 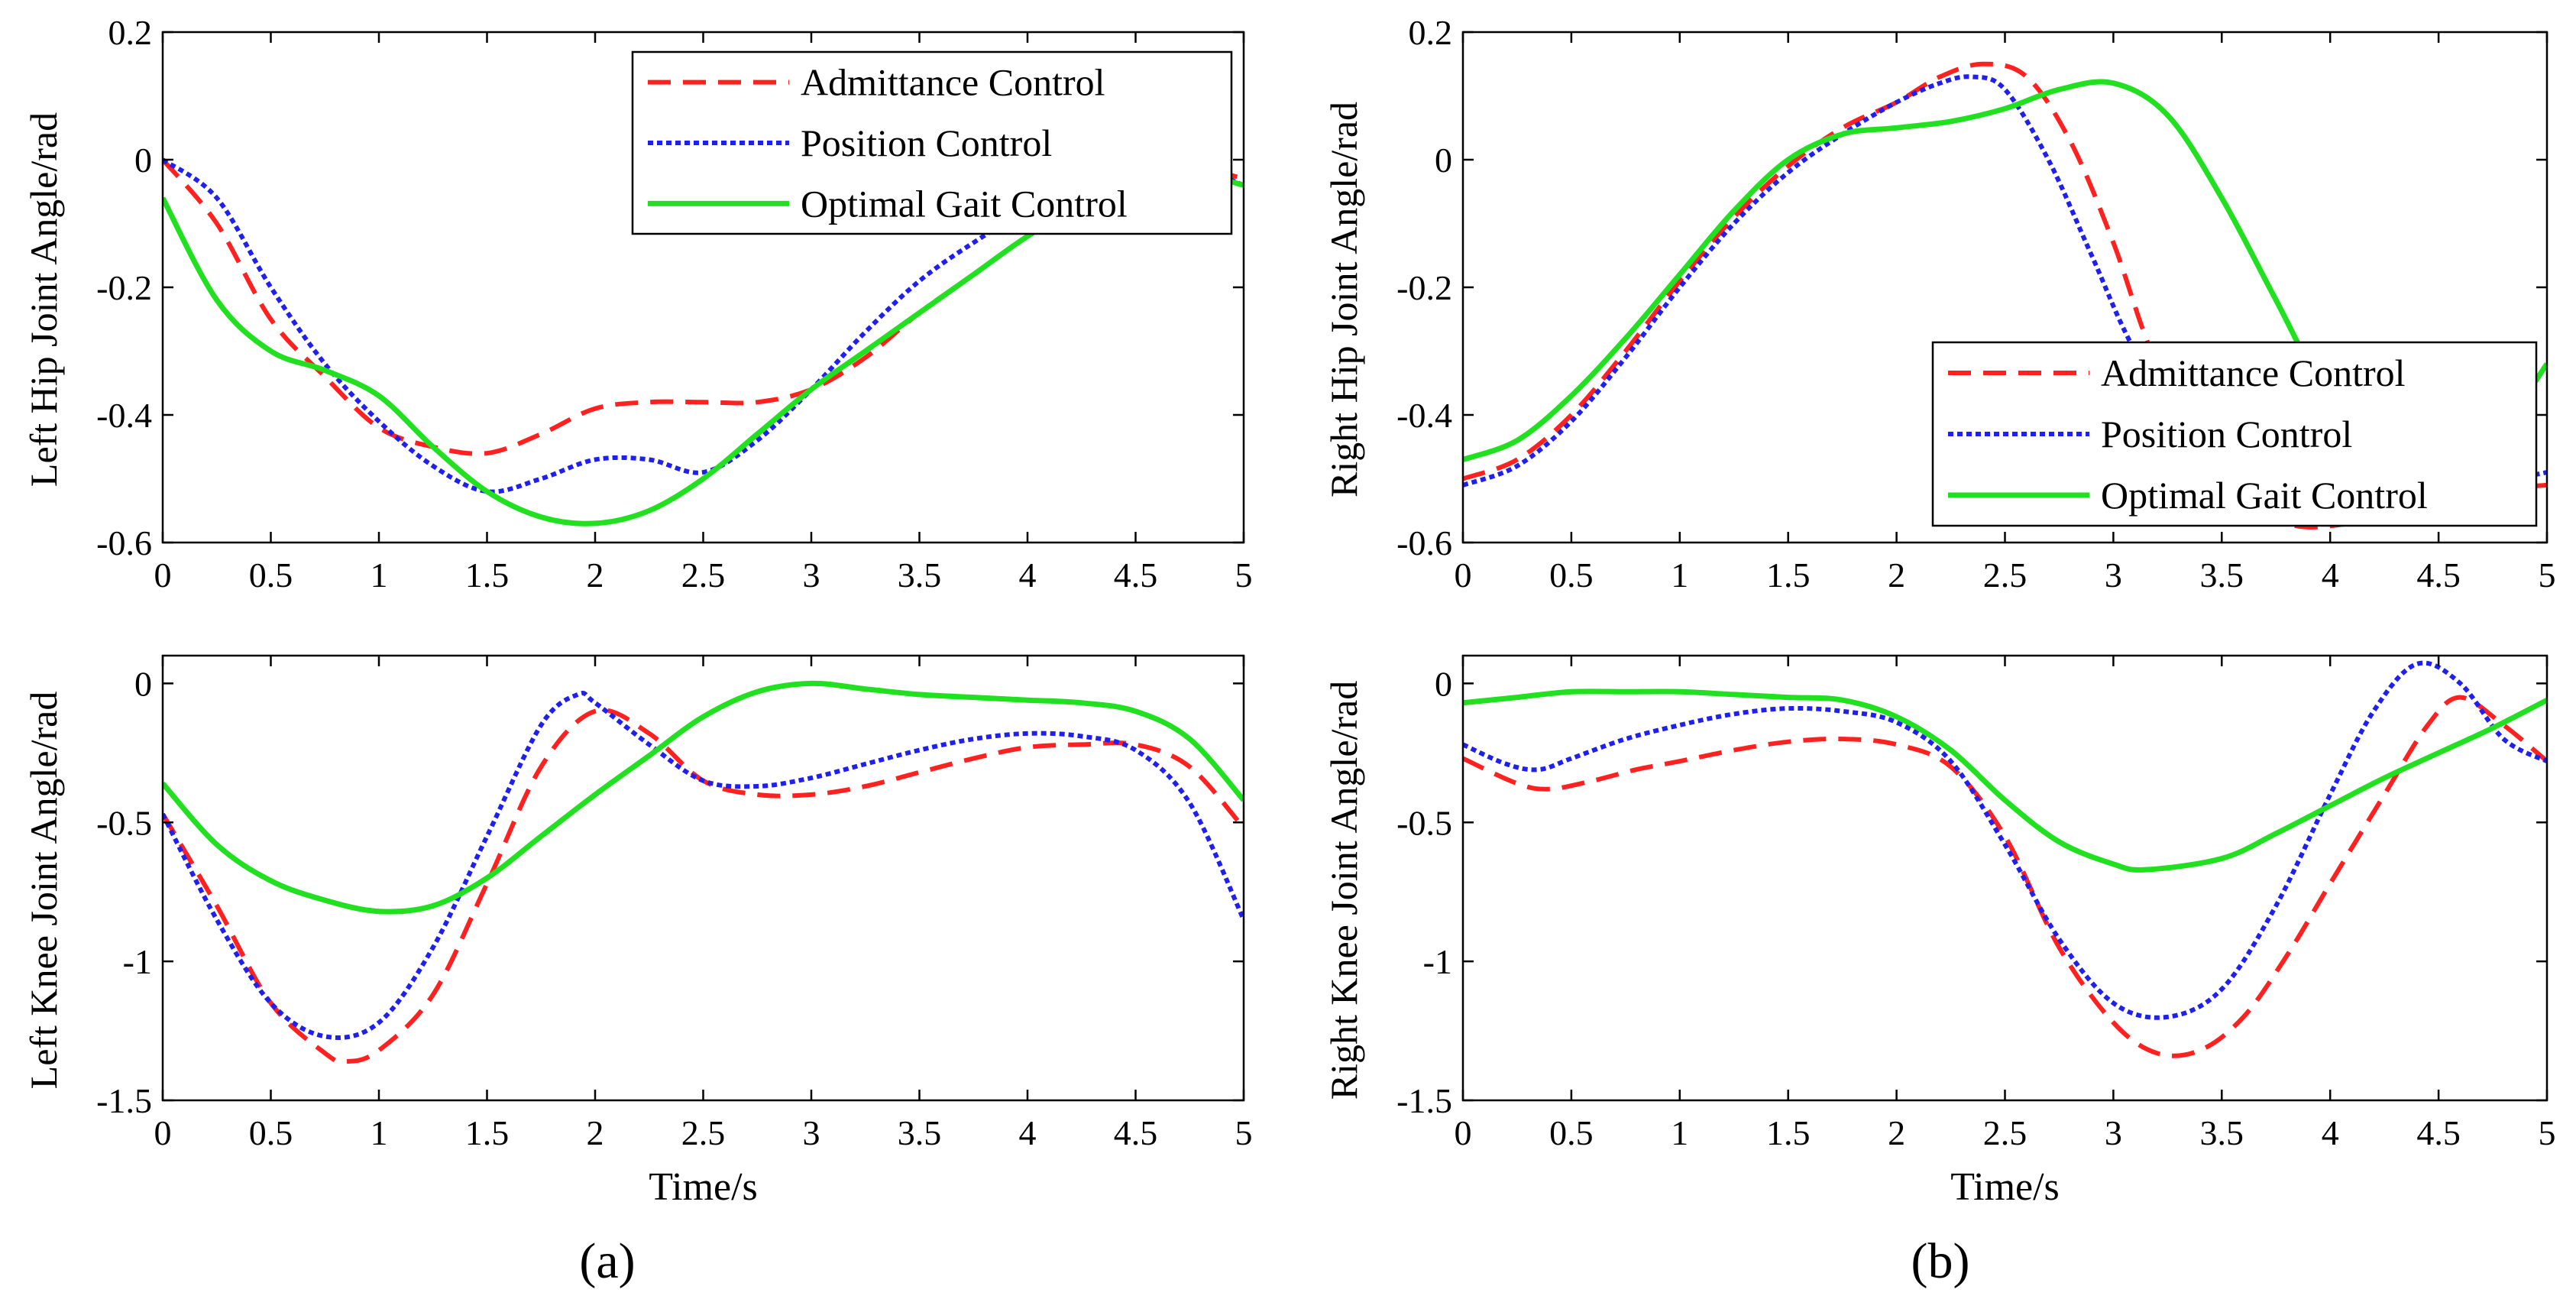 I want to click on left-knee-xtick-label: 5, so click(x=1244, y=1132).